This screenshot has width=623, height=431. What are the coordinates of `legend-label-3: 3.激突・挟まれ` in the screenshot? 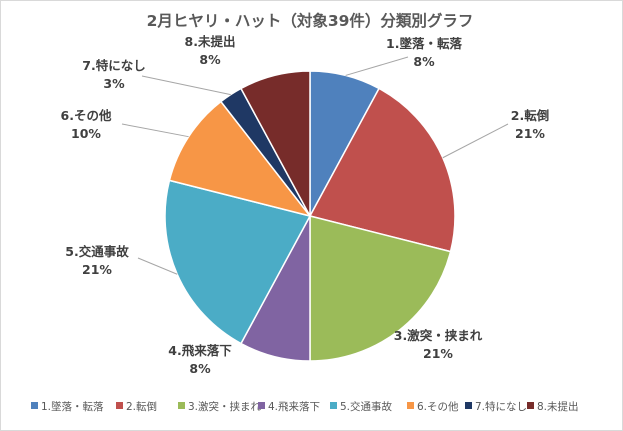 It's located at (225, 406).